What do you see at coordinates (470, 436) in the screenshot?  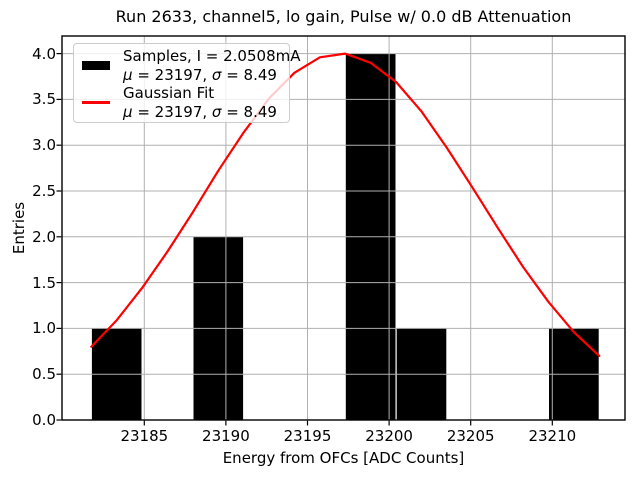 I see `x-tick-label: 23205` at bounding box center [470, 436].